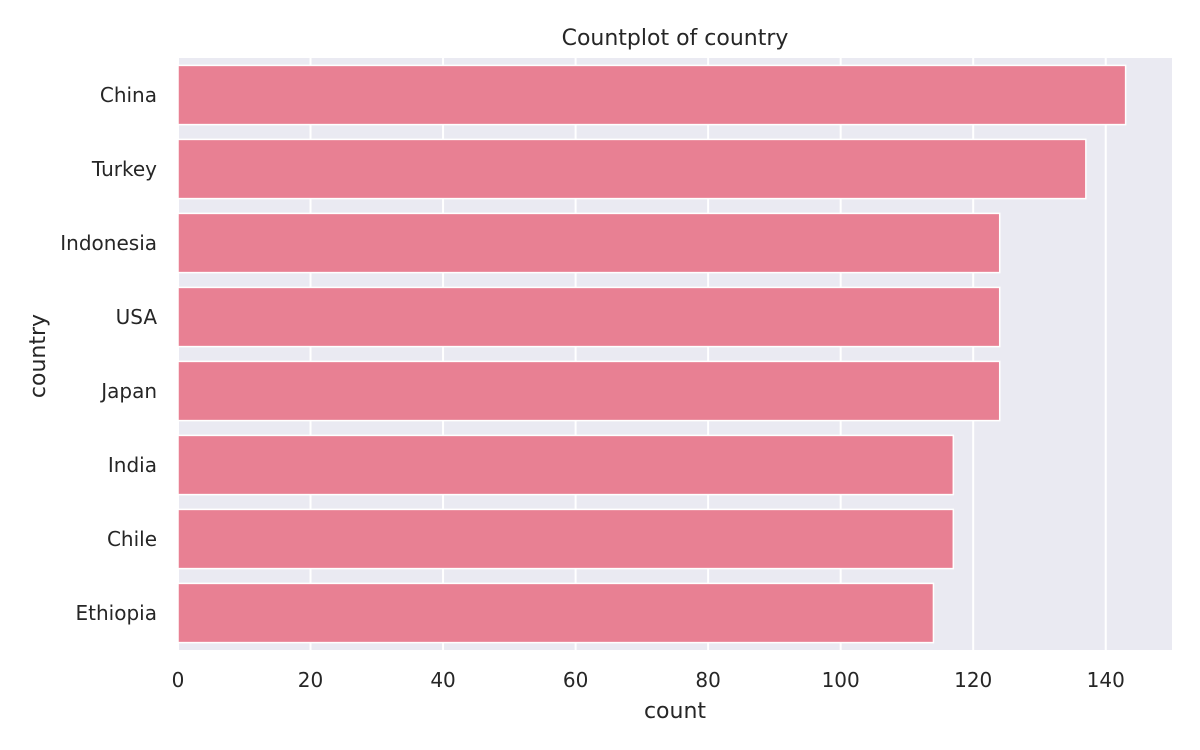  I want to click on bar-turkey, so click(632, 169).